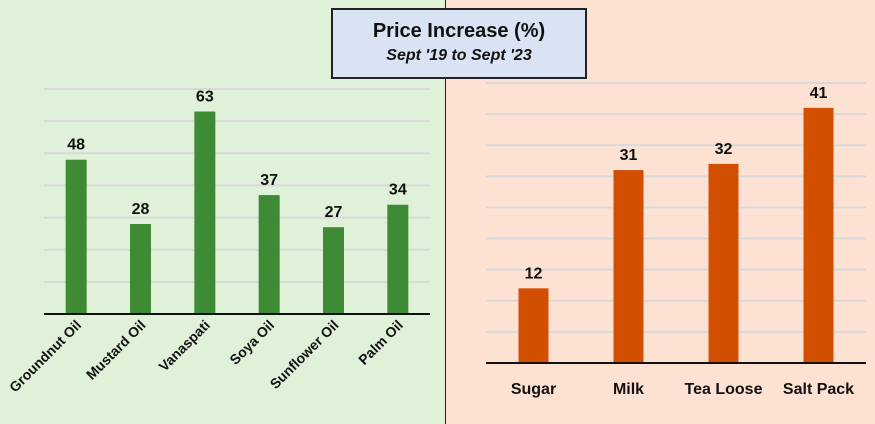  What do you see at coordinates (459, 55) in the screenshot?
I see `chart-subtitle: Sept '19 to Sept '23` at bounding box center [459, 55].